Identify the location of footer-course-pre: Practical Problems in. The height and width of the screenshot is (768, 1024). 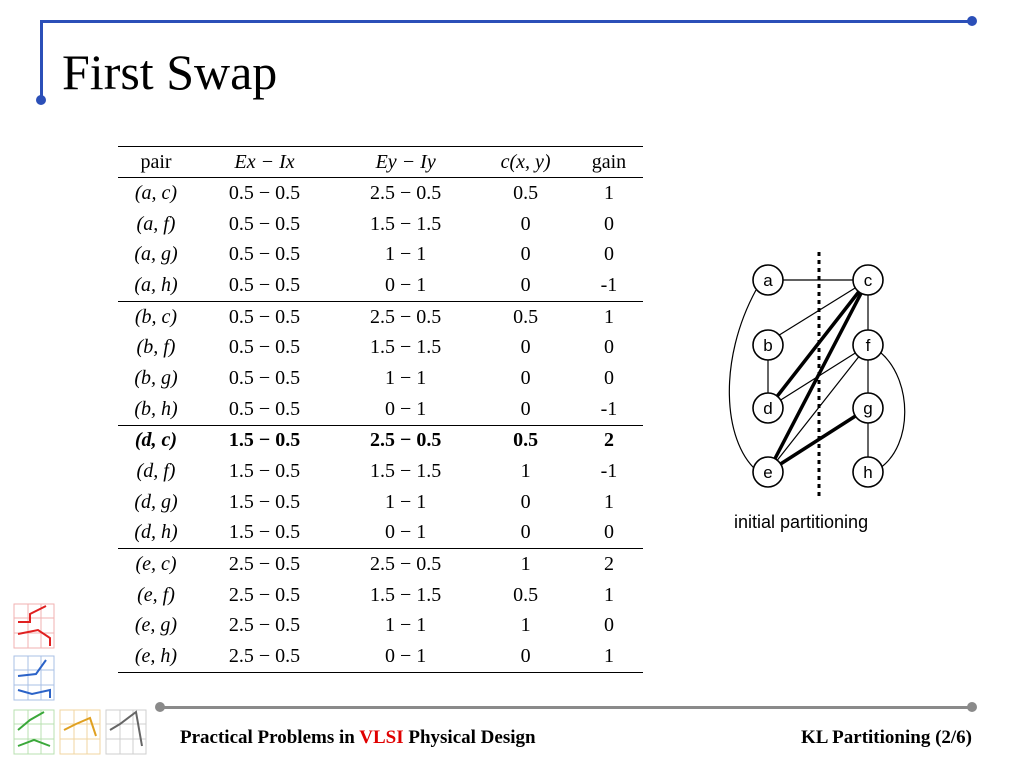
(270, 737).